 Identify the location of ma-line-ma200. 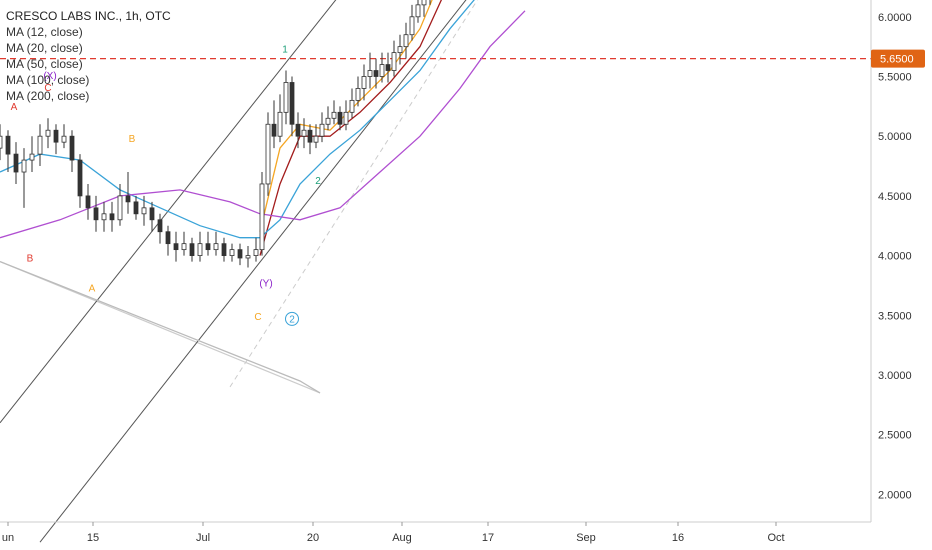
(160, 327).